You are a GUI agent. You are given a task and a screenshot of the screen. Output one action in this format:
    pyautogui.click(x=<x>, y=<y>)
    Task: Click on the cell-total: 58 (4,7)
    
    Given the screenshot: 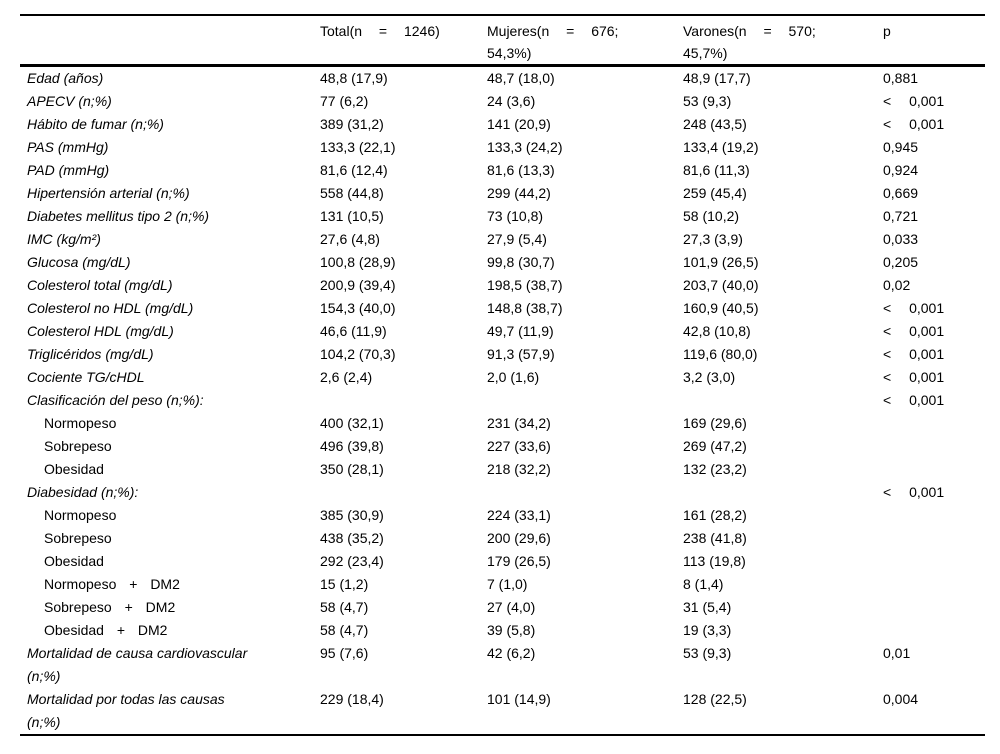 What is the action you would take?
    pyautogui.click(x=344, y=630)
    